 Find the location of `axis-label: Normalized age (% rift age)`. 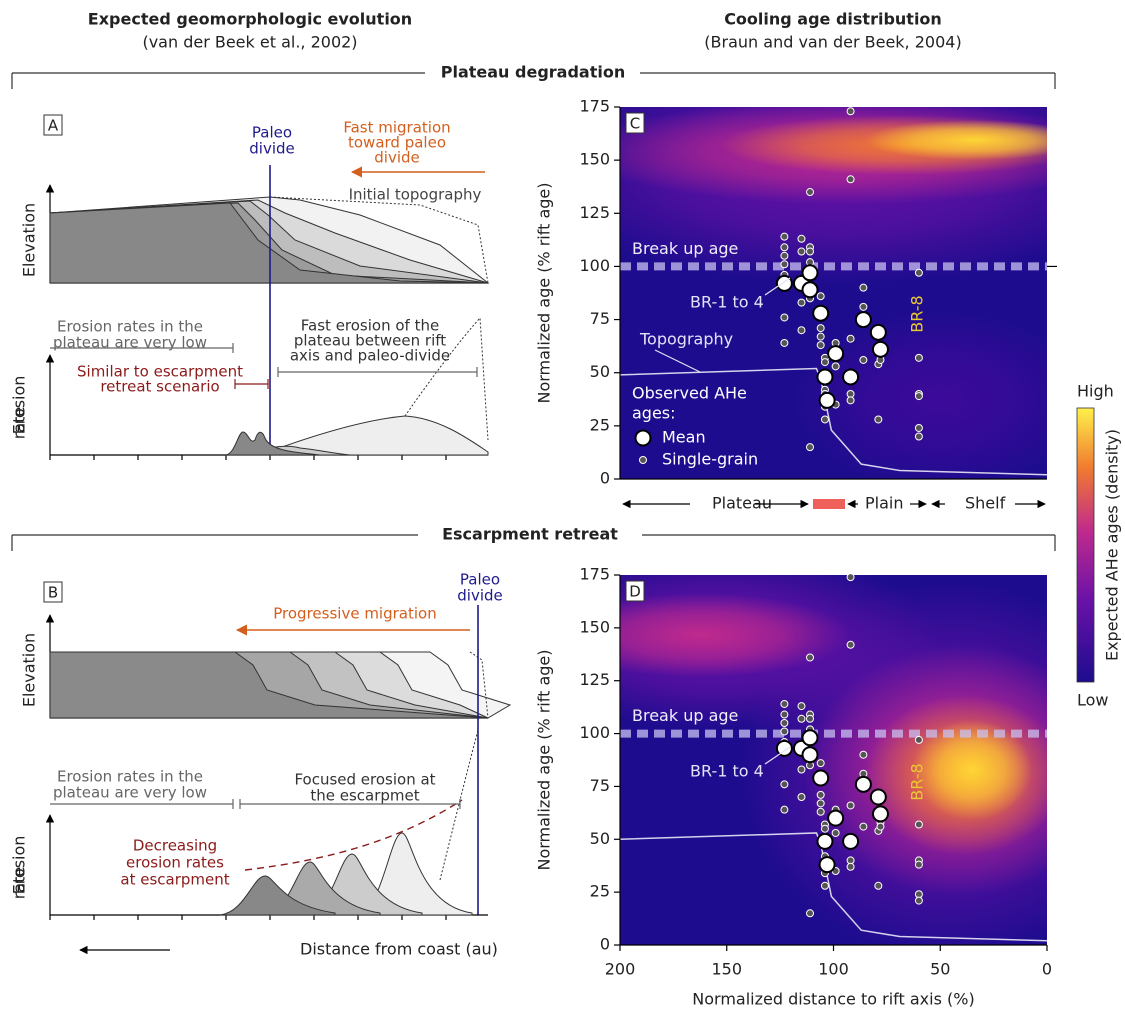

axis-label: Normalized age (% rift age) is located at coordinates (544, 759).